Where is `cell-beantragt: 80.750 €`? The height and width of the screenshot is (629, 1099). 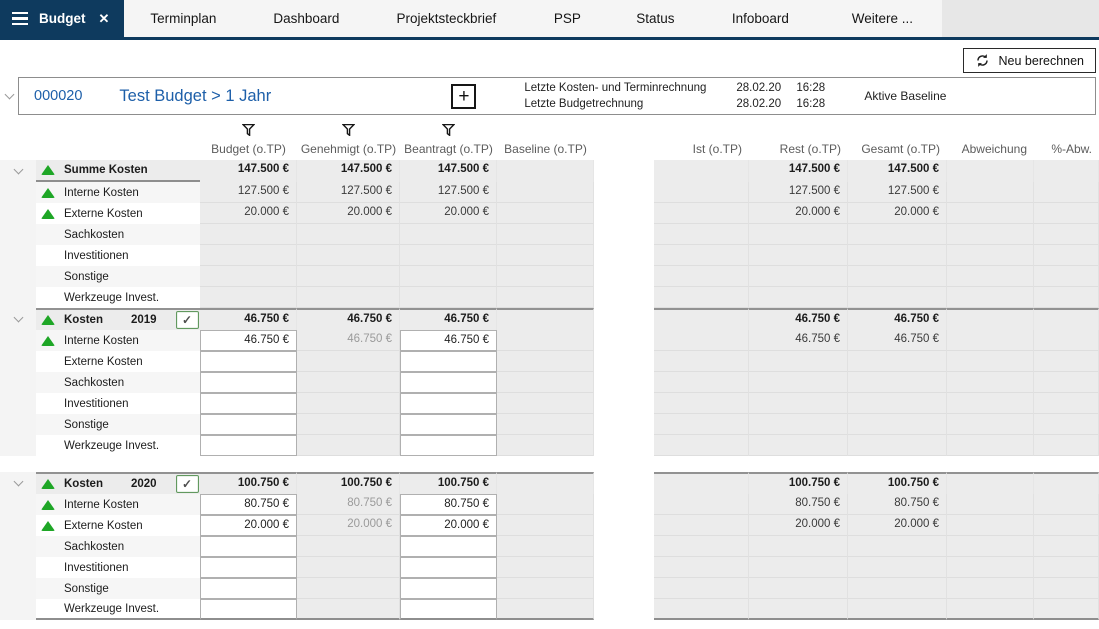 cell-beantragt: 80.750 € is located at coordinates (448, 504).